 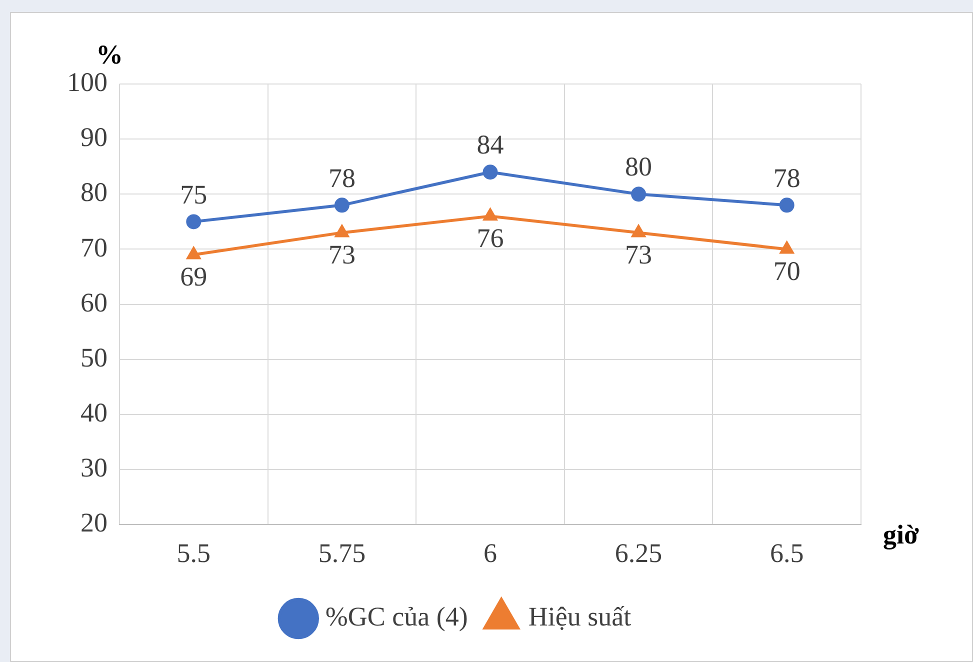 What do you see at coordinates (396, 617) in the screenshot?
I see `legend-label: %GC của (4)` at bounding box center [396, 617].